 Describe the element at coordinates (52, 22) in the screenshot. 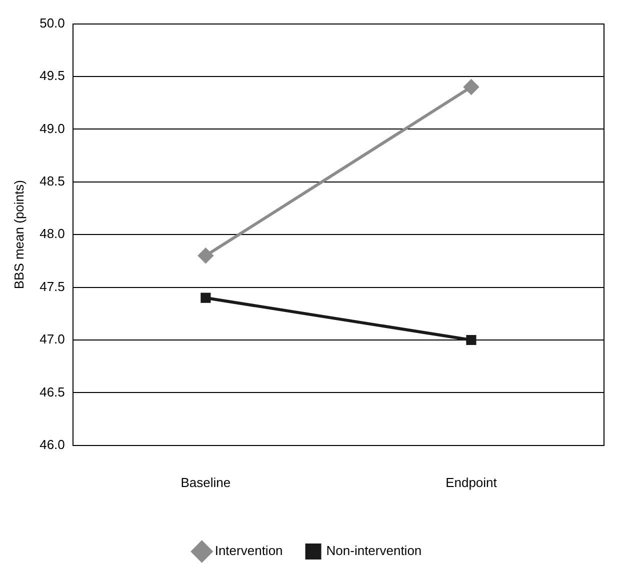

I see `y-tick-label: 50.0` at that location.